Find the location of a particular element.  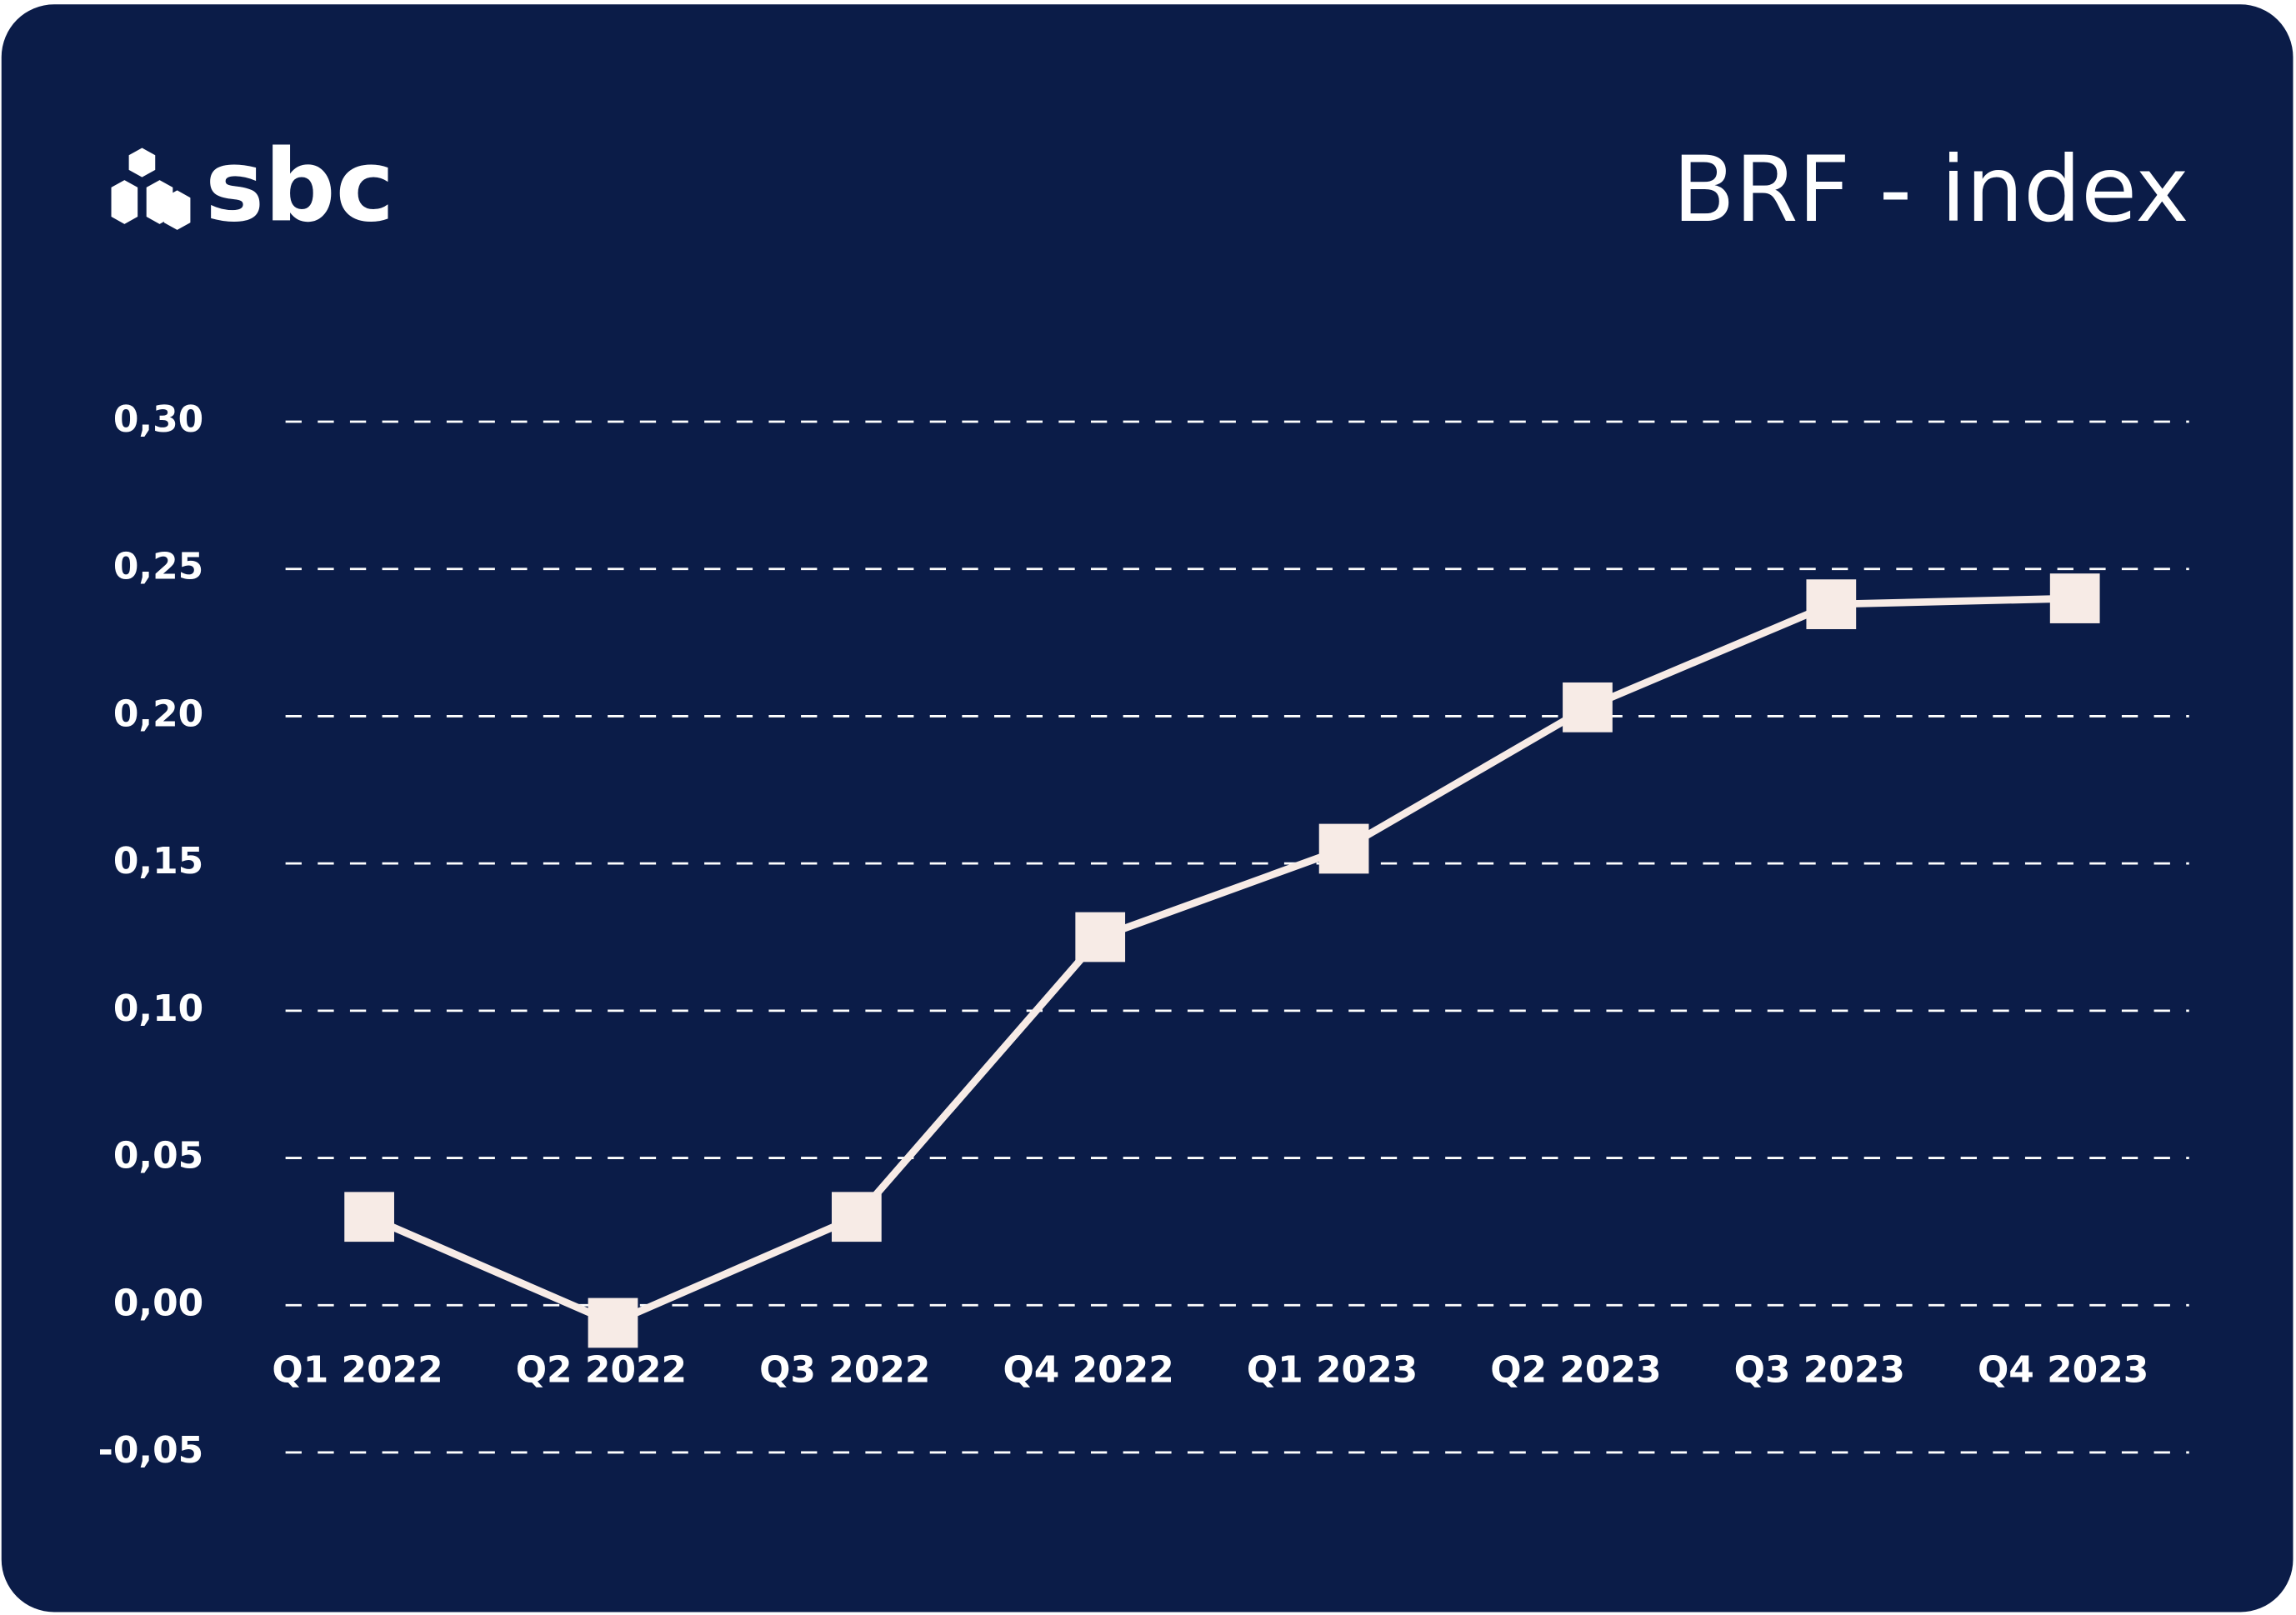

x-tick-label: Q1 2023 is located at coordinates (1332, 1369).